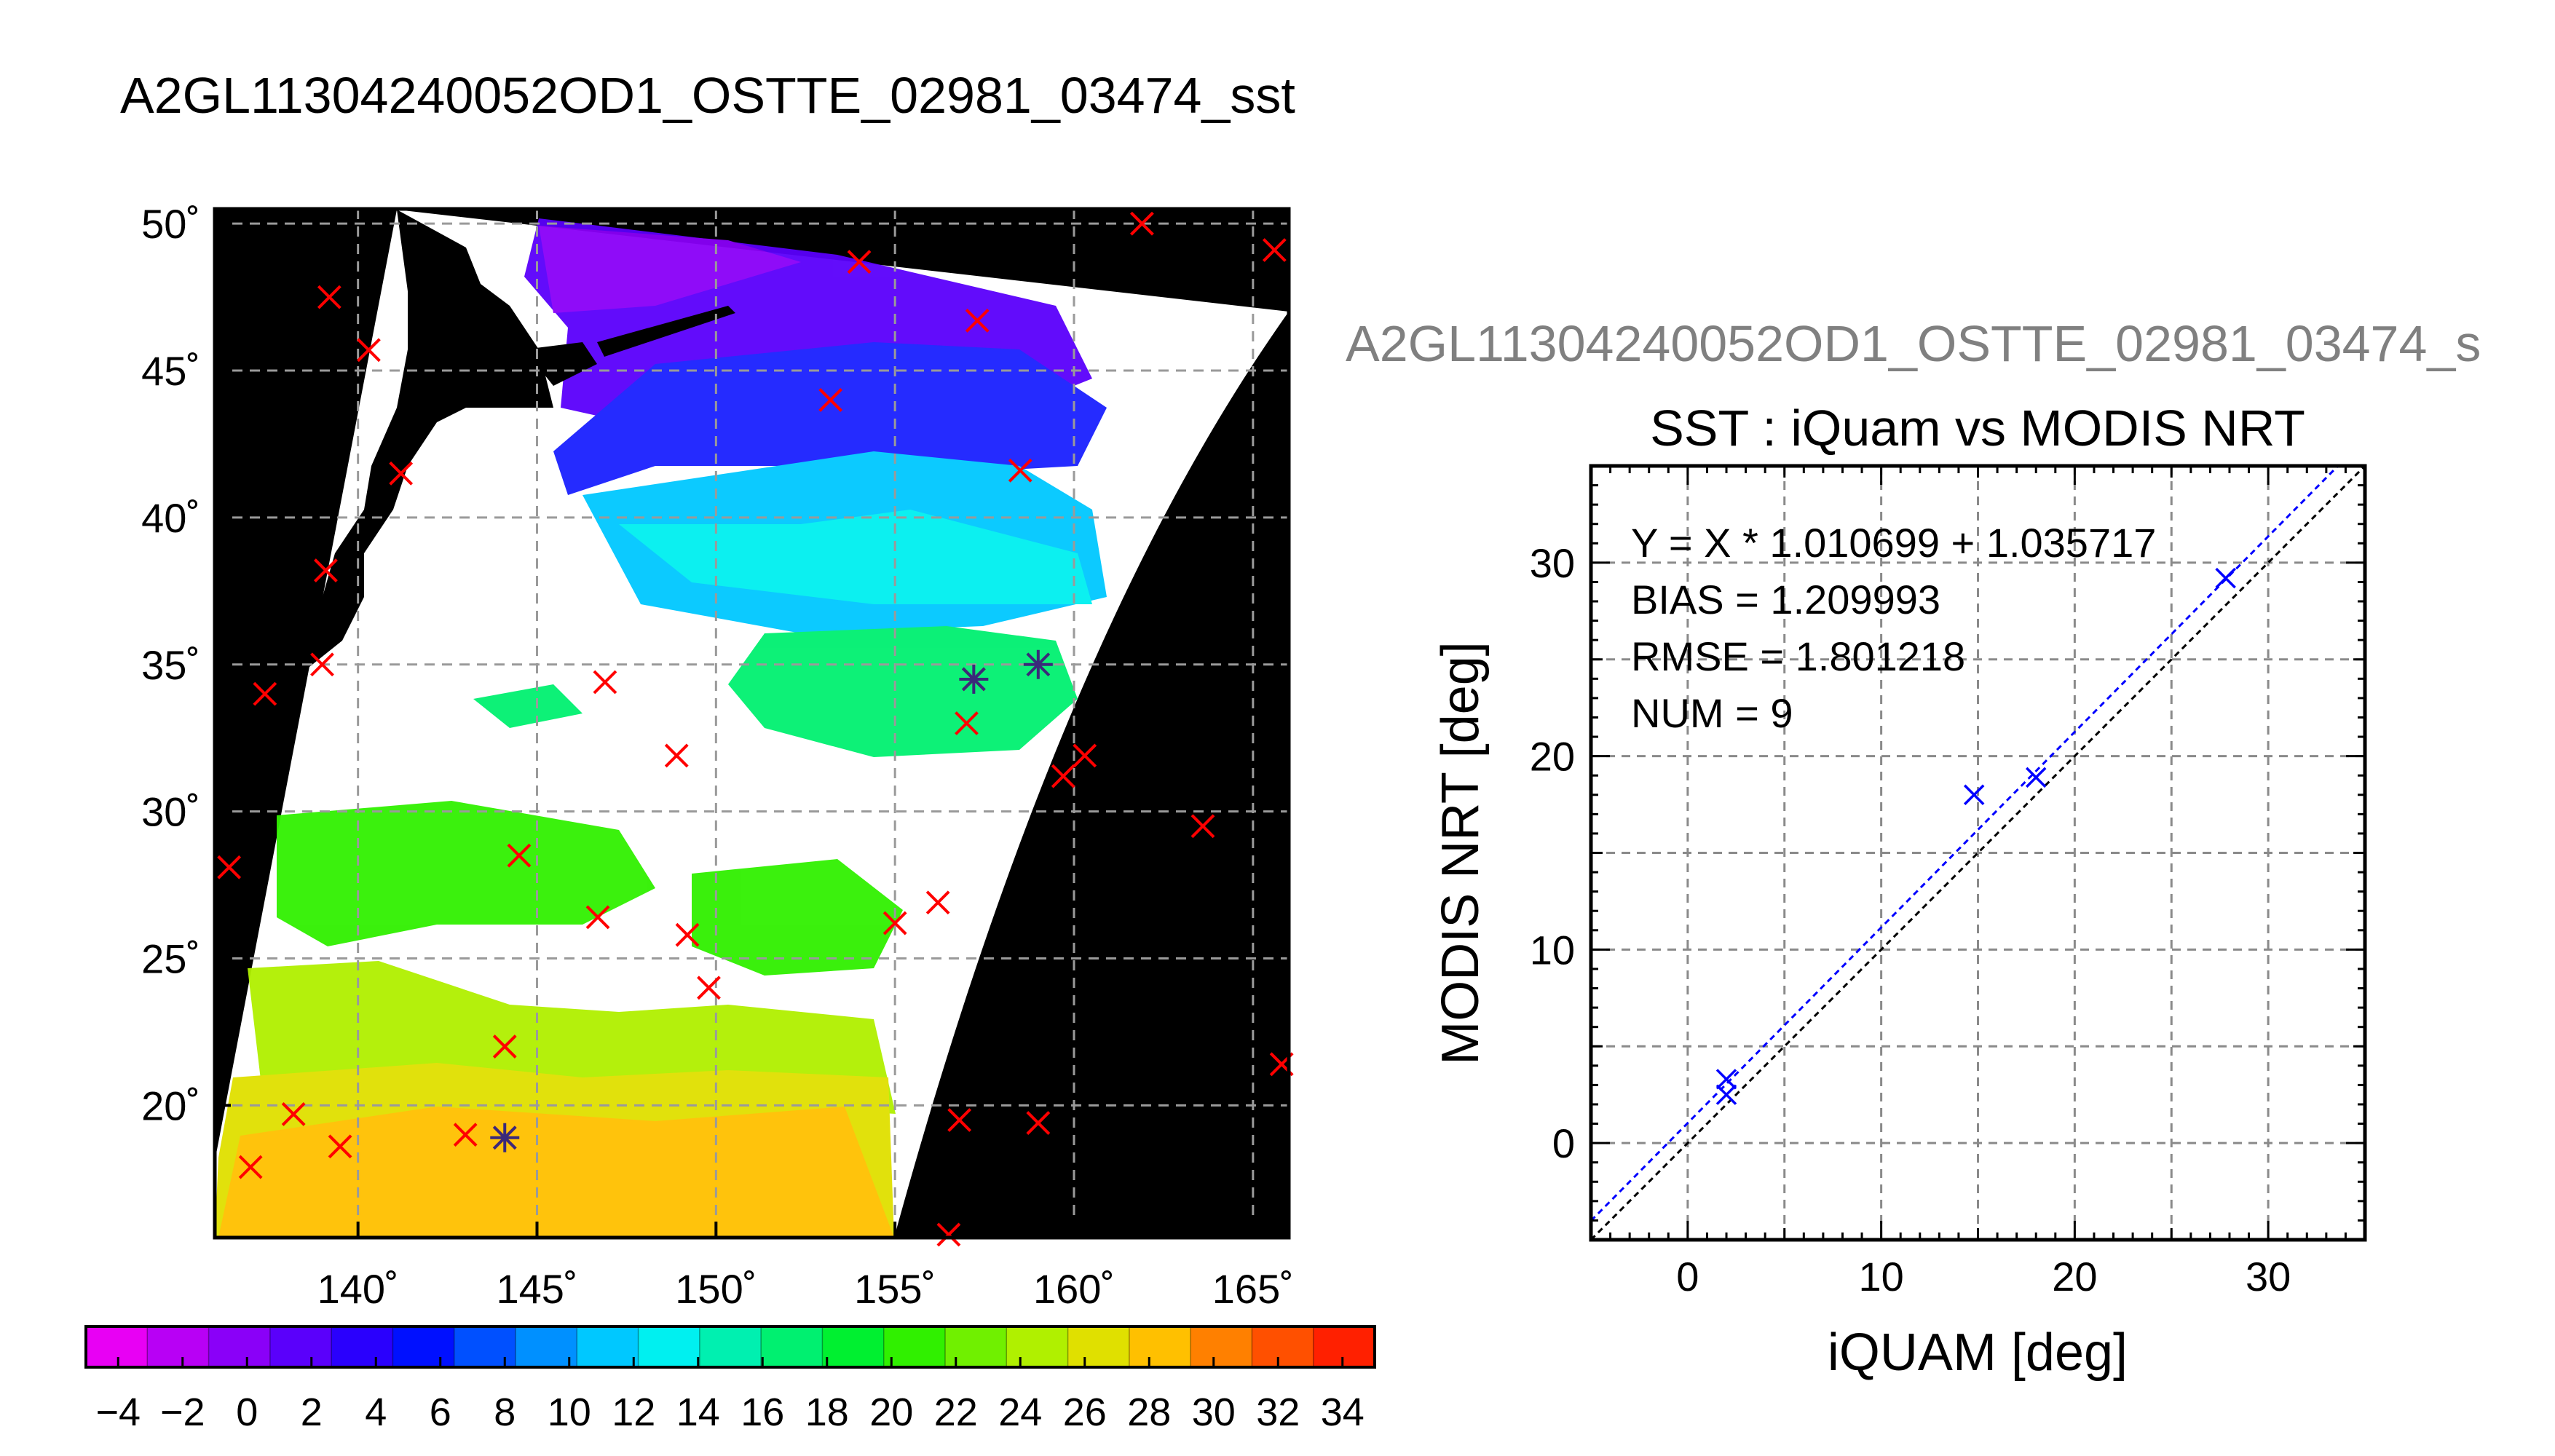  Describe the element at coordinates (1563, 1143) in the screenshot. I see `scatter-y-tick-label: 0` at that location.